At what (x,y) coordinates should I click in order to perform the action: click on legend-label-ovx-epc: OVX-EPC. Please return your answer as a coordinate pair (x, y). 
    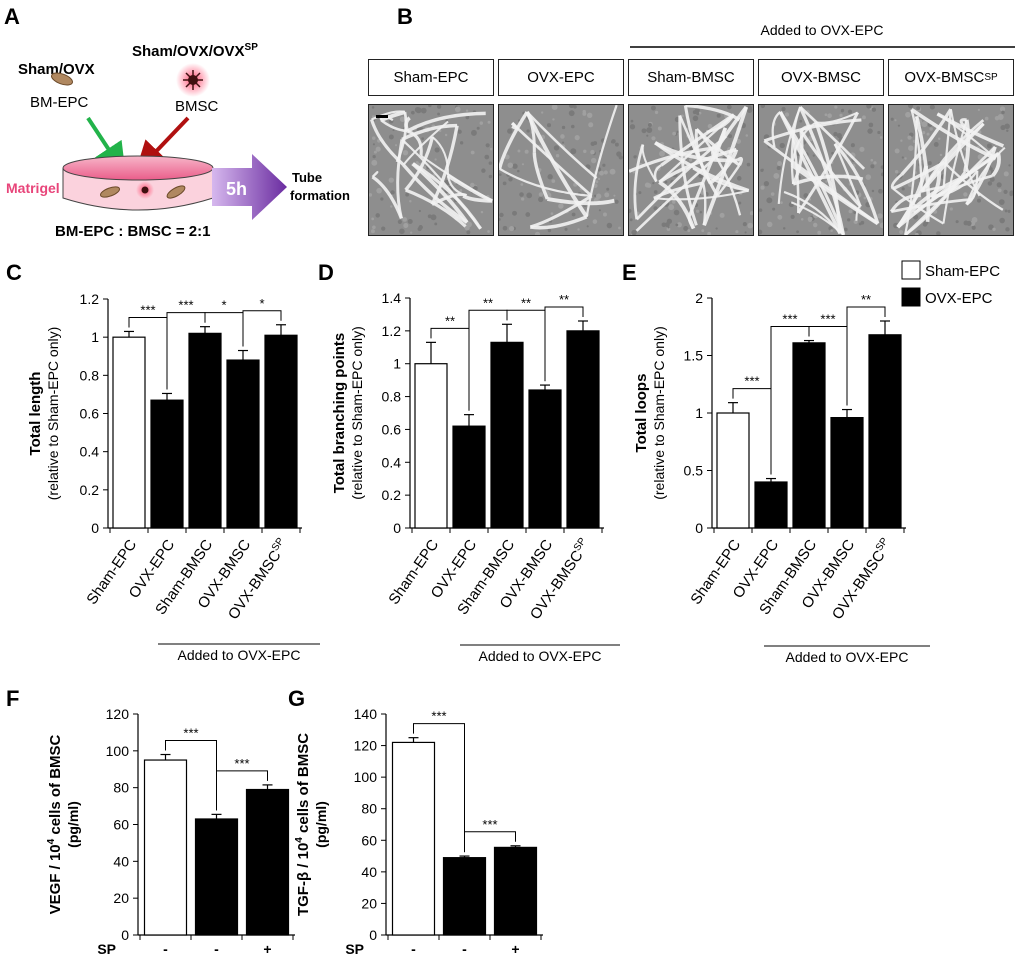
    Looking at the image, I should click on (959, 298).